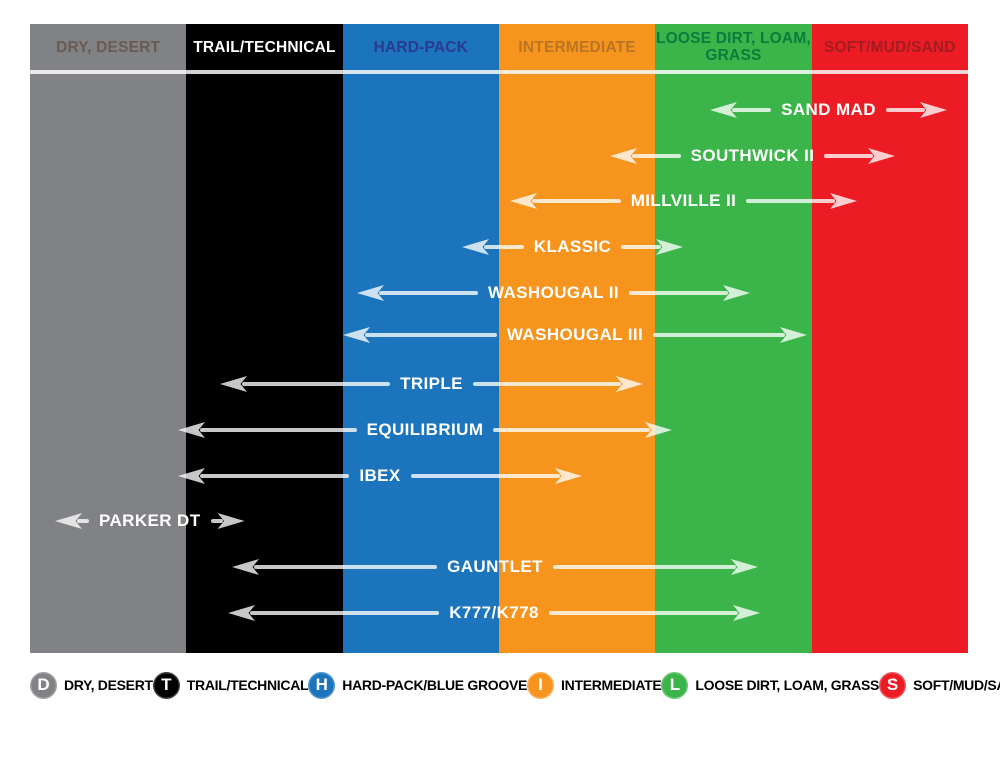 The height and width of the screenshot is (769, 1000). I want to click on model-row-ibex: IBEX, so click(380, 476).